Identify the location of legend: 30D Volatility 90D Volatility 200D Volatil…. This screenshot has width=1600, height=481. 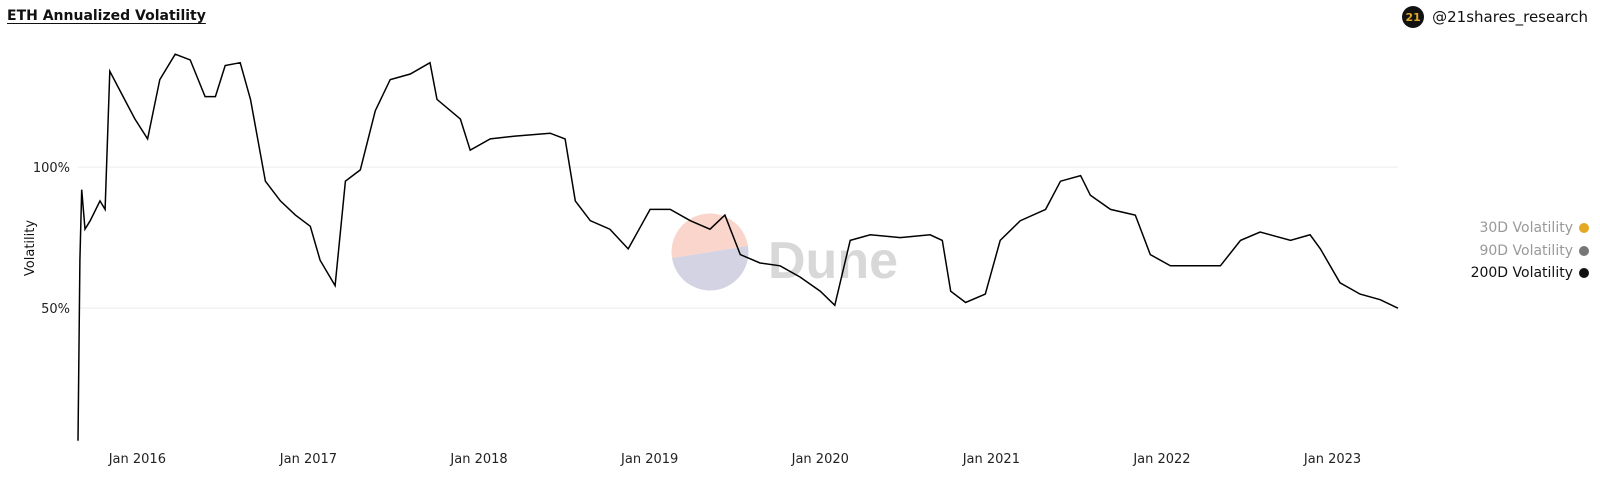
(1530, 251).